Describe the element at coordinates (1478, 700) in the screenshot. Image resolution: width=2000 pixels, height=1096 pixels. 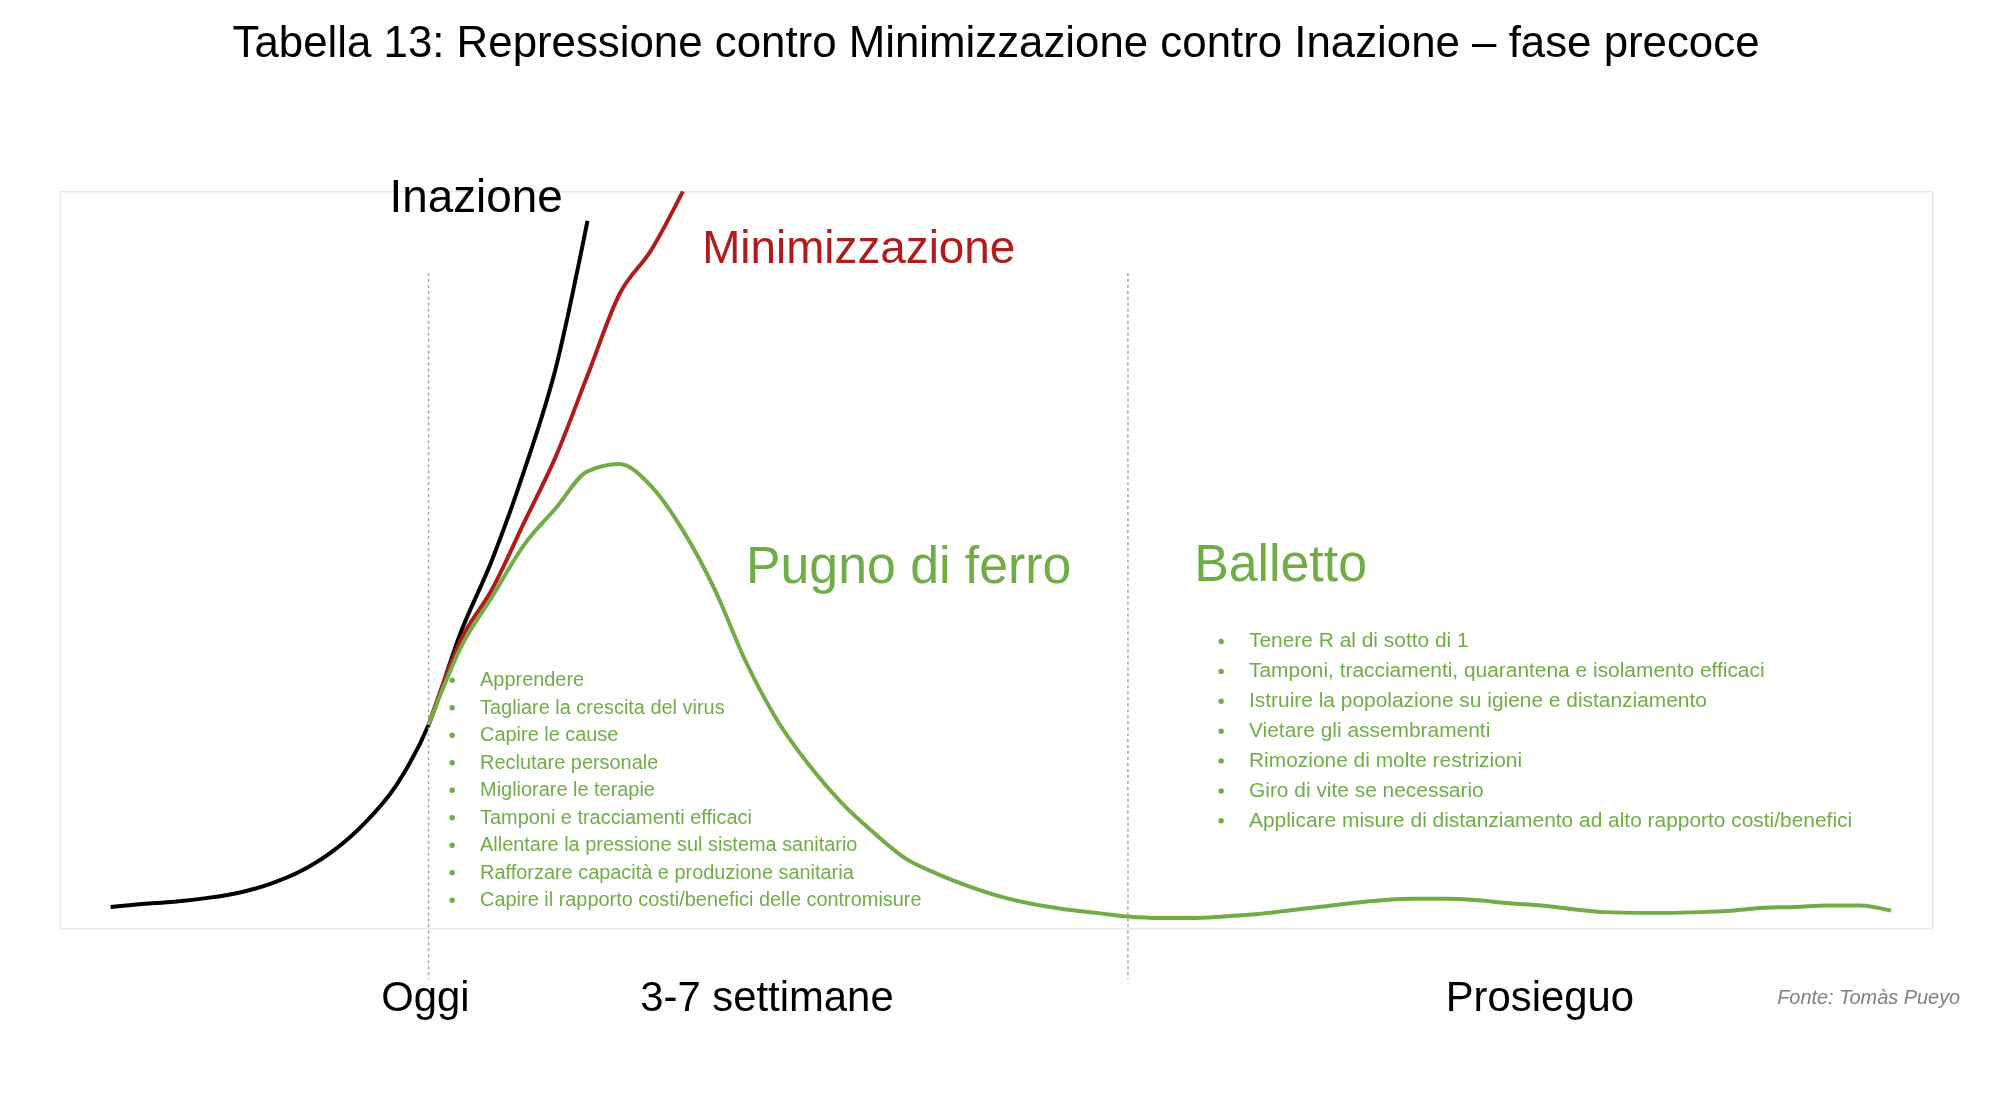
I see `annotation: Istruire la popolazione su igiene e distanziamento` at that location.